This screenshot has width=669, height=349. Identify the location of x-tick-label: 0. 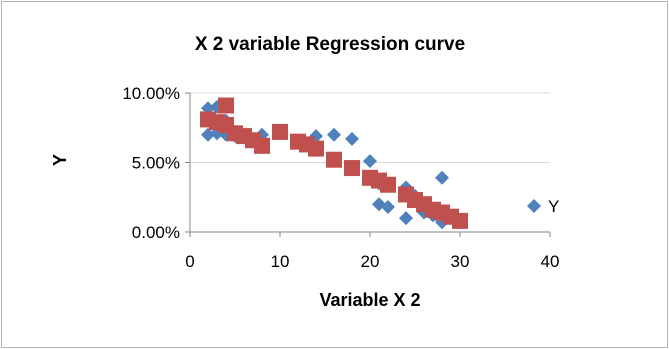
(189, 261).